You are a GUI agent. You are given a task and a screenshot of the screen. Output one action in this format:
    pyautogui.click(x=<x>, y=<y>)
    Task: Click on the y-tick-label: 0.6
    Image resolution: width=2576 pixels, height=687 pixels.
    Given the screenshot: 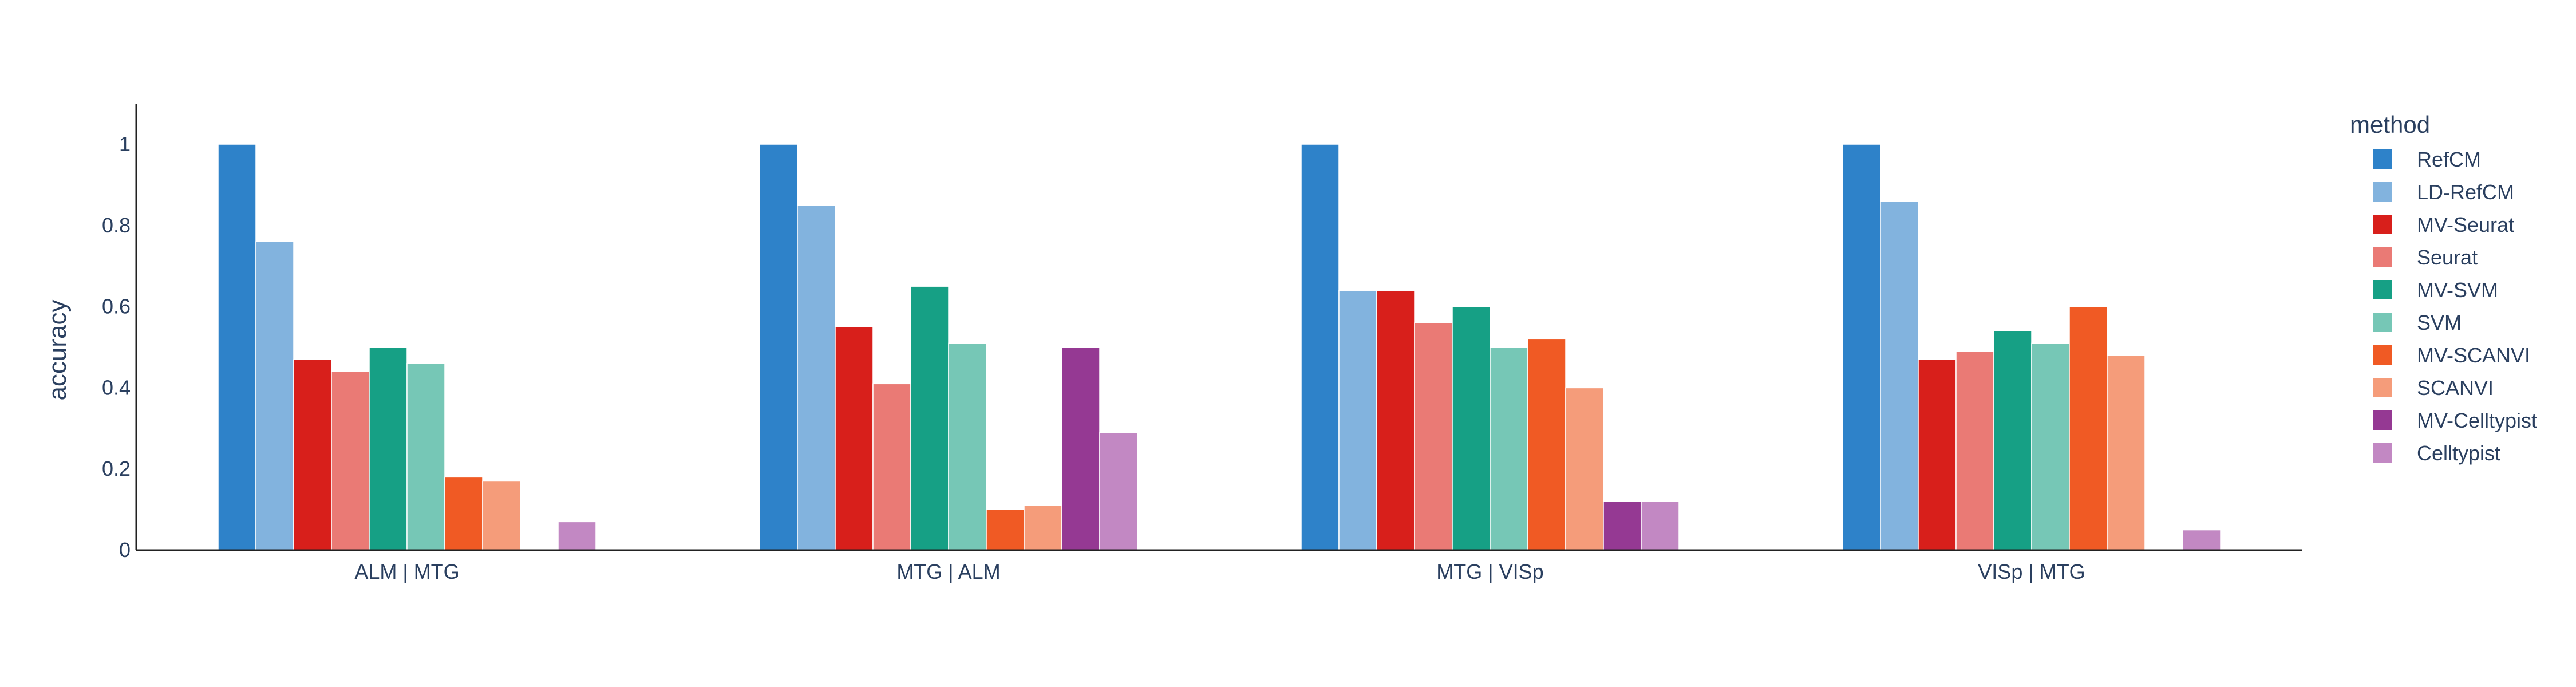 What is the action you would take?
    pyautogui.click(x=116, y=306)
    